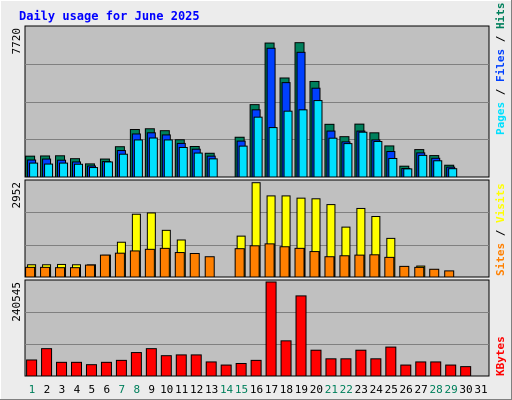  What do you see at coordinates (151, 389) in the screenshot?
I see `x-tick-label-day-9: 9` at bounding box center [151, 389].